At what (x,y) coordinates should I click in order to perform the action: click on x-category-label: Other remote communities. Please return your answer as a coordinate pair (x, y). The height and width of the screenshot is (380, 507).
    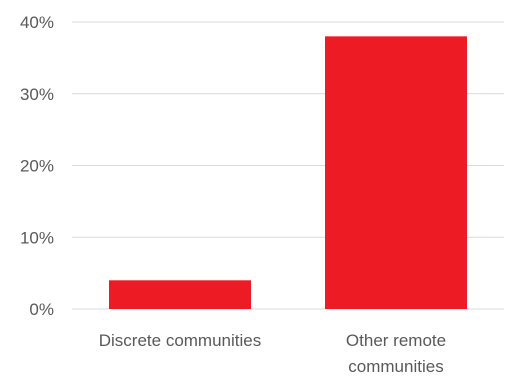
    Looking at the image, I should click on (396, 353).